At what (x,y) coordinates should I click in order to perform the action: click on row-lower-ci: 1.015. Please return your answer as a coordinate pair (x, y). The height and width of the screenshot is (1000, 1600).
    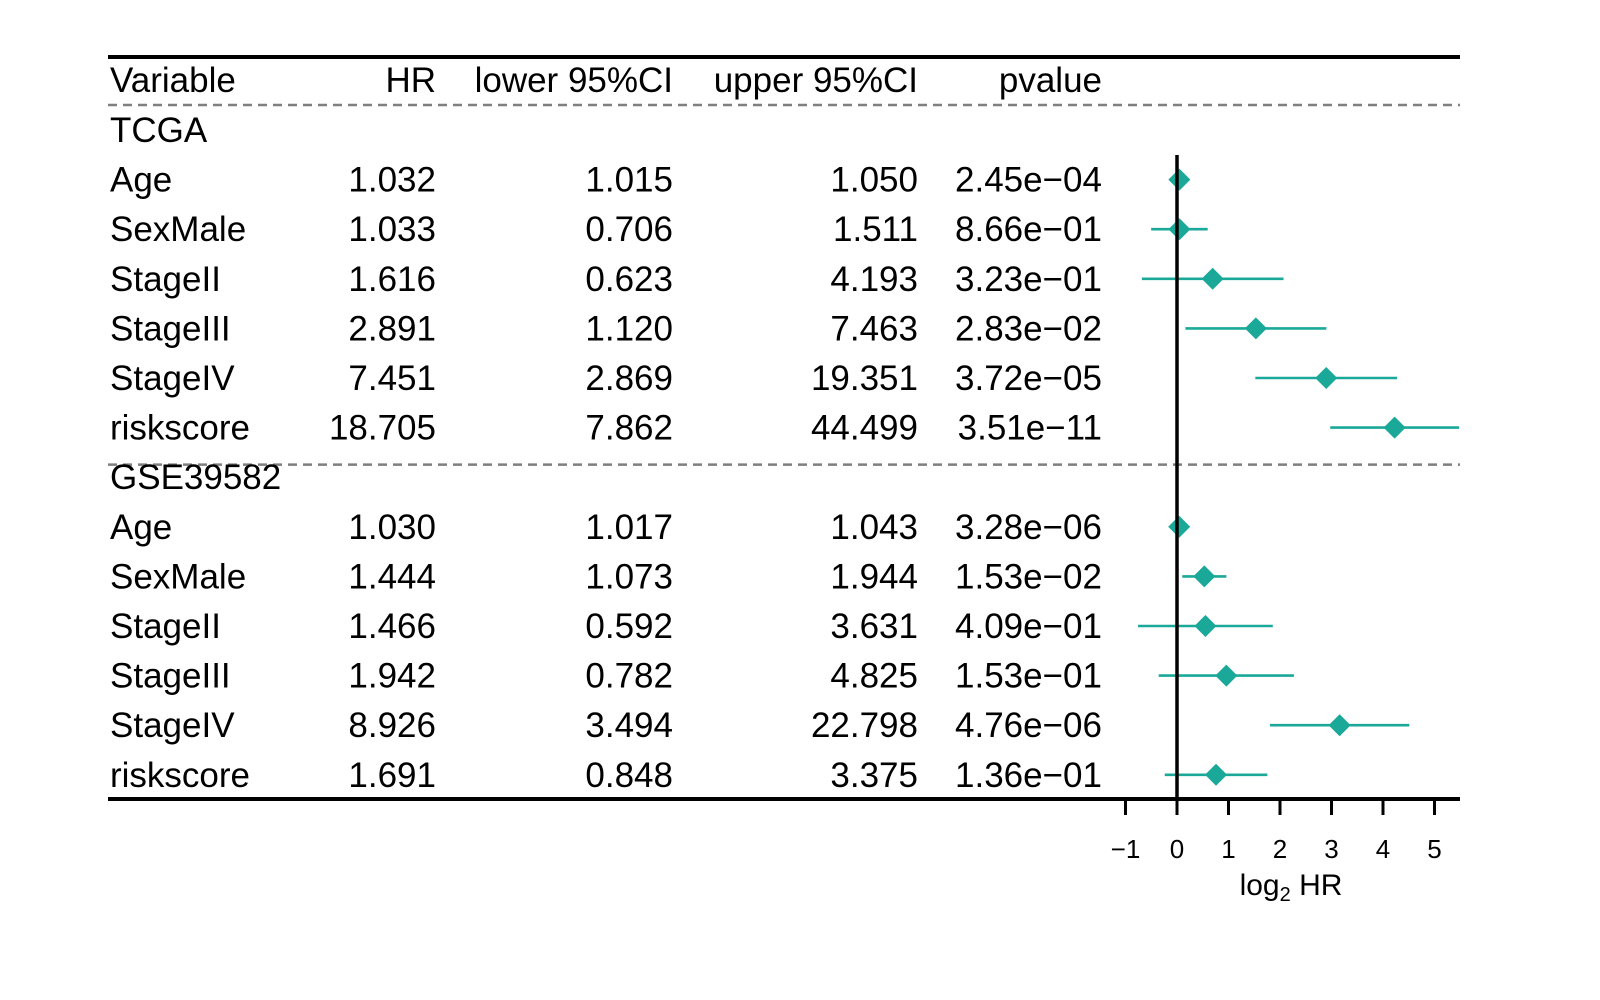
    Looking at the image, I should click on (629, 180).